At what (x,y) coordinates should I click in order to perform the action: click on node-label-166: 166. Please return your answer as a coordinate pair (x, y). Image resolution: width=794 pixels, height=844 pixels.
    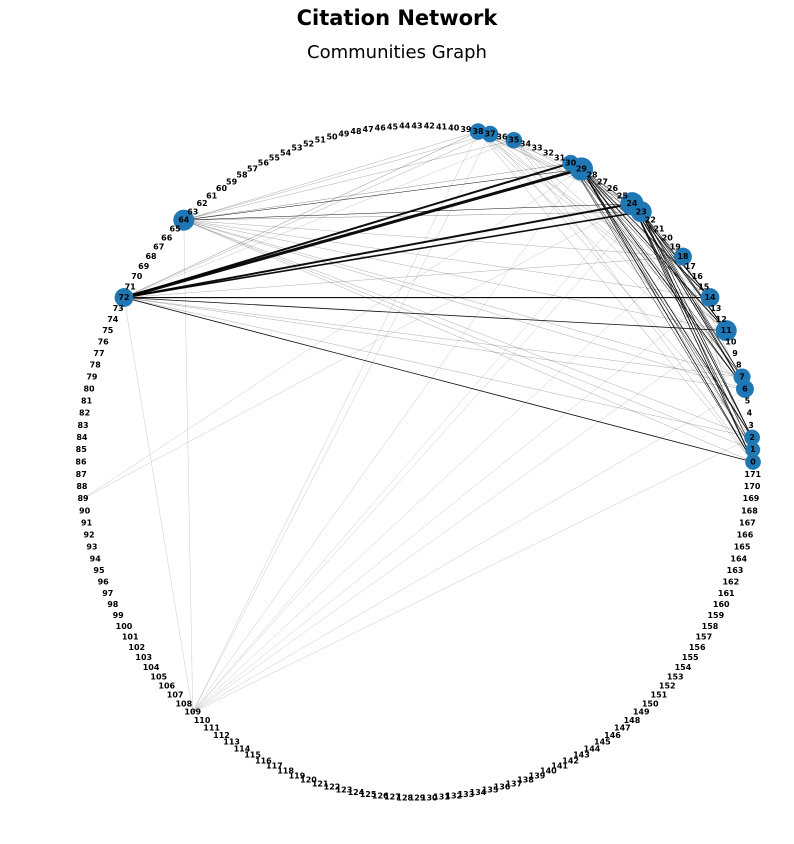
    Looking at the image, I should click on (745, 535).